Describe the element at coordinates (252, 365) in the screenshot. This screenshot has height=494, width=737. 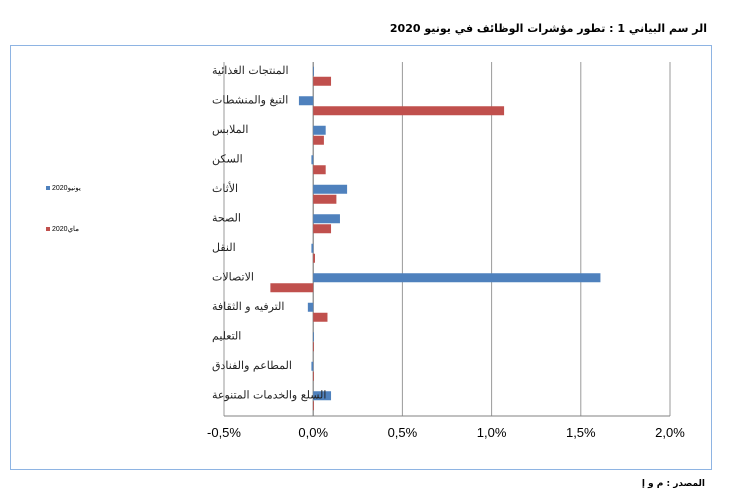
I see `category-label-10: المطاعم والفنادق` at that location.